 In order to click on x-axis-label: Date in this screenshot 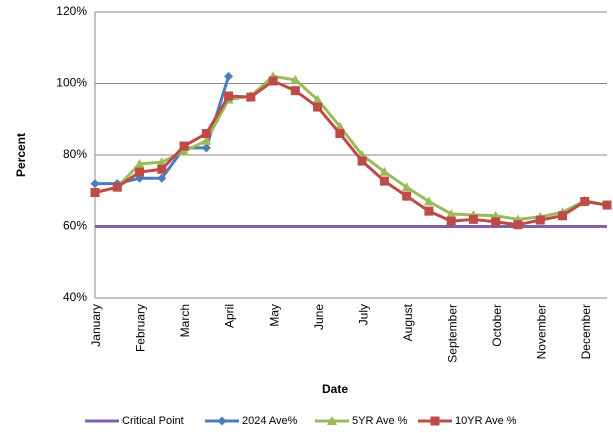, I will do `click(335, 389)`.